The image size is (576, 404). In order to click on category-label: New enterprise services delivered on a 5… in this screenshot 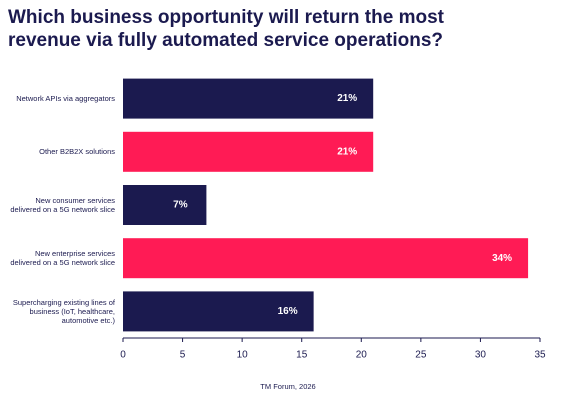, I will do `click(62, 258)`.